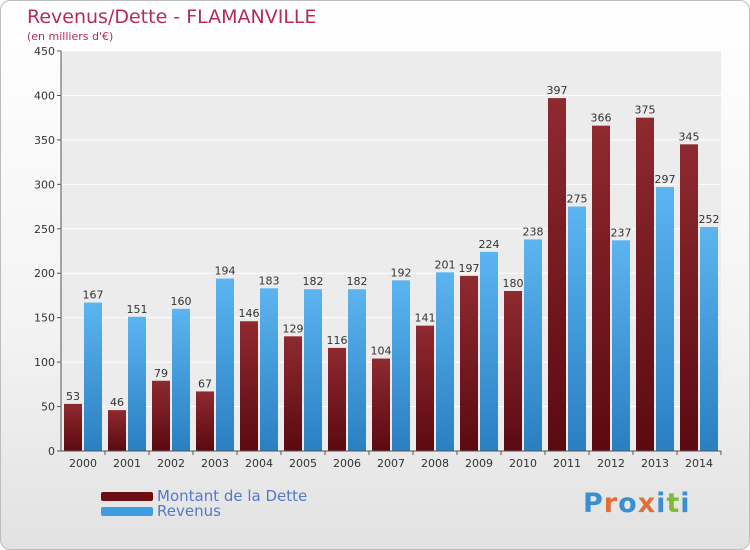 The width and height of the screenshot is (750, 550). I want to click on data-label: 375, so click(645, 110).